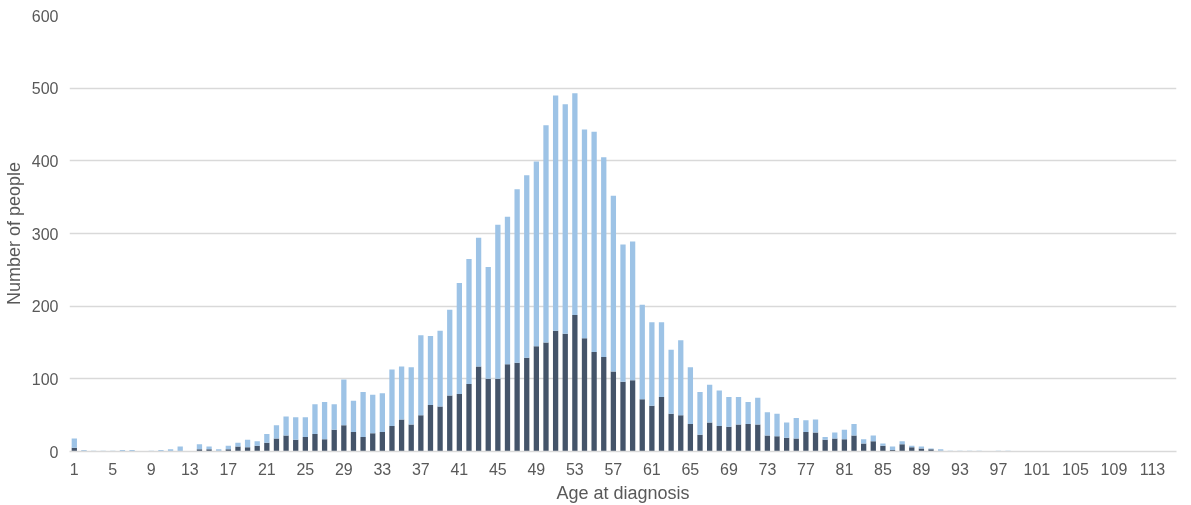  Describe the element at coordinates (844, 469) in the screenshot. I see `x-tick-label: 81` at that location.